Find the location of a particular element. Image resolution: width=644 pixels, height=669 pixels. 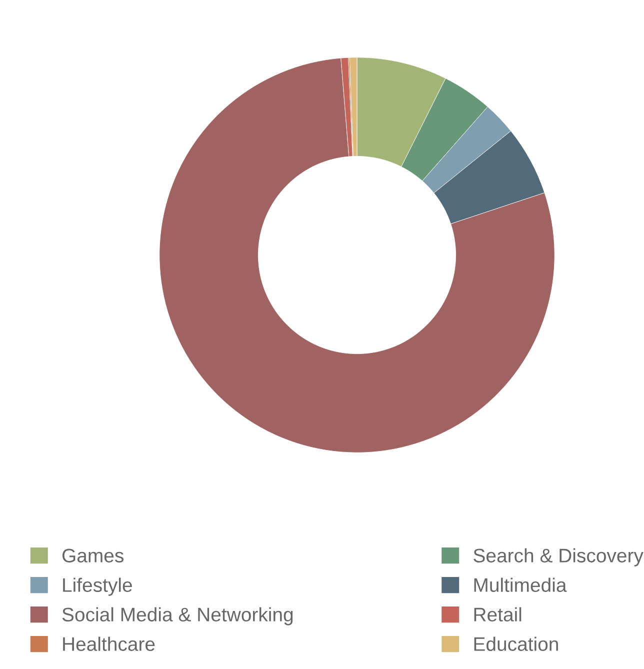

legend-label: Games is located at coordinates (93, 555).